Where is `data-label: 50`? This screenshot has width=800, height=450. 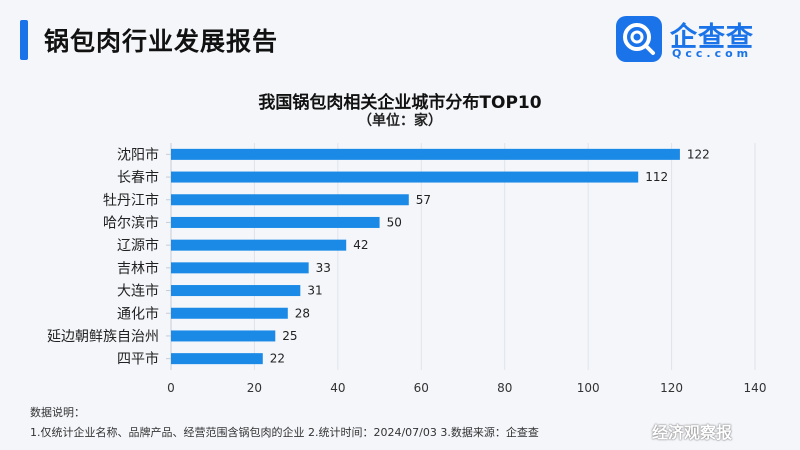
data-label: 50 is located at coordinates (394, 222).